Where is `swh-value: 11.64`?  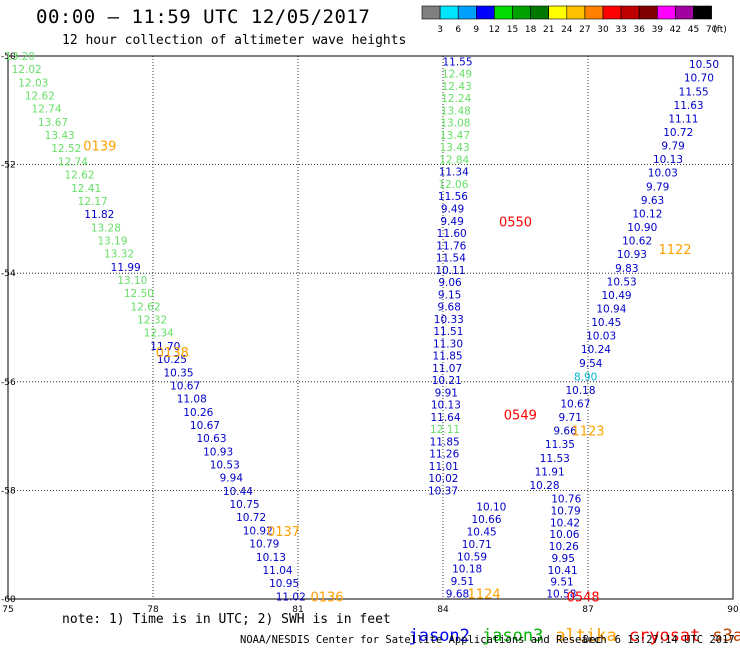
swh-value: 11.64 is located at coordinates (445, 418).